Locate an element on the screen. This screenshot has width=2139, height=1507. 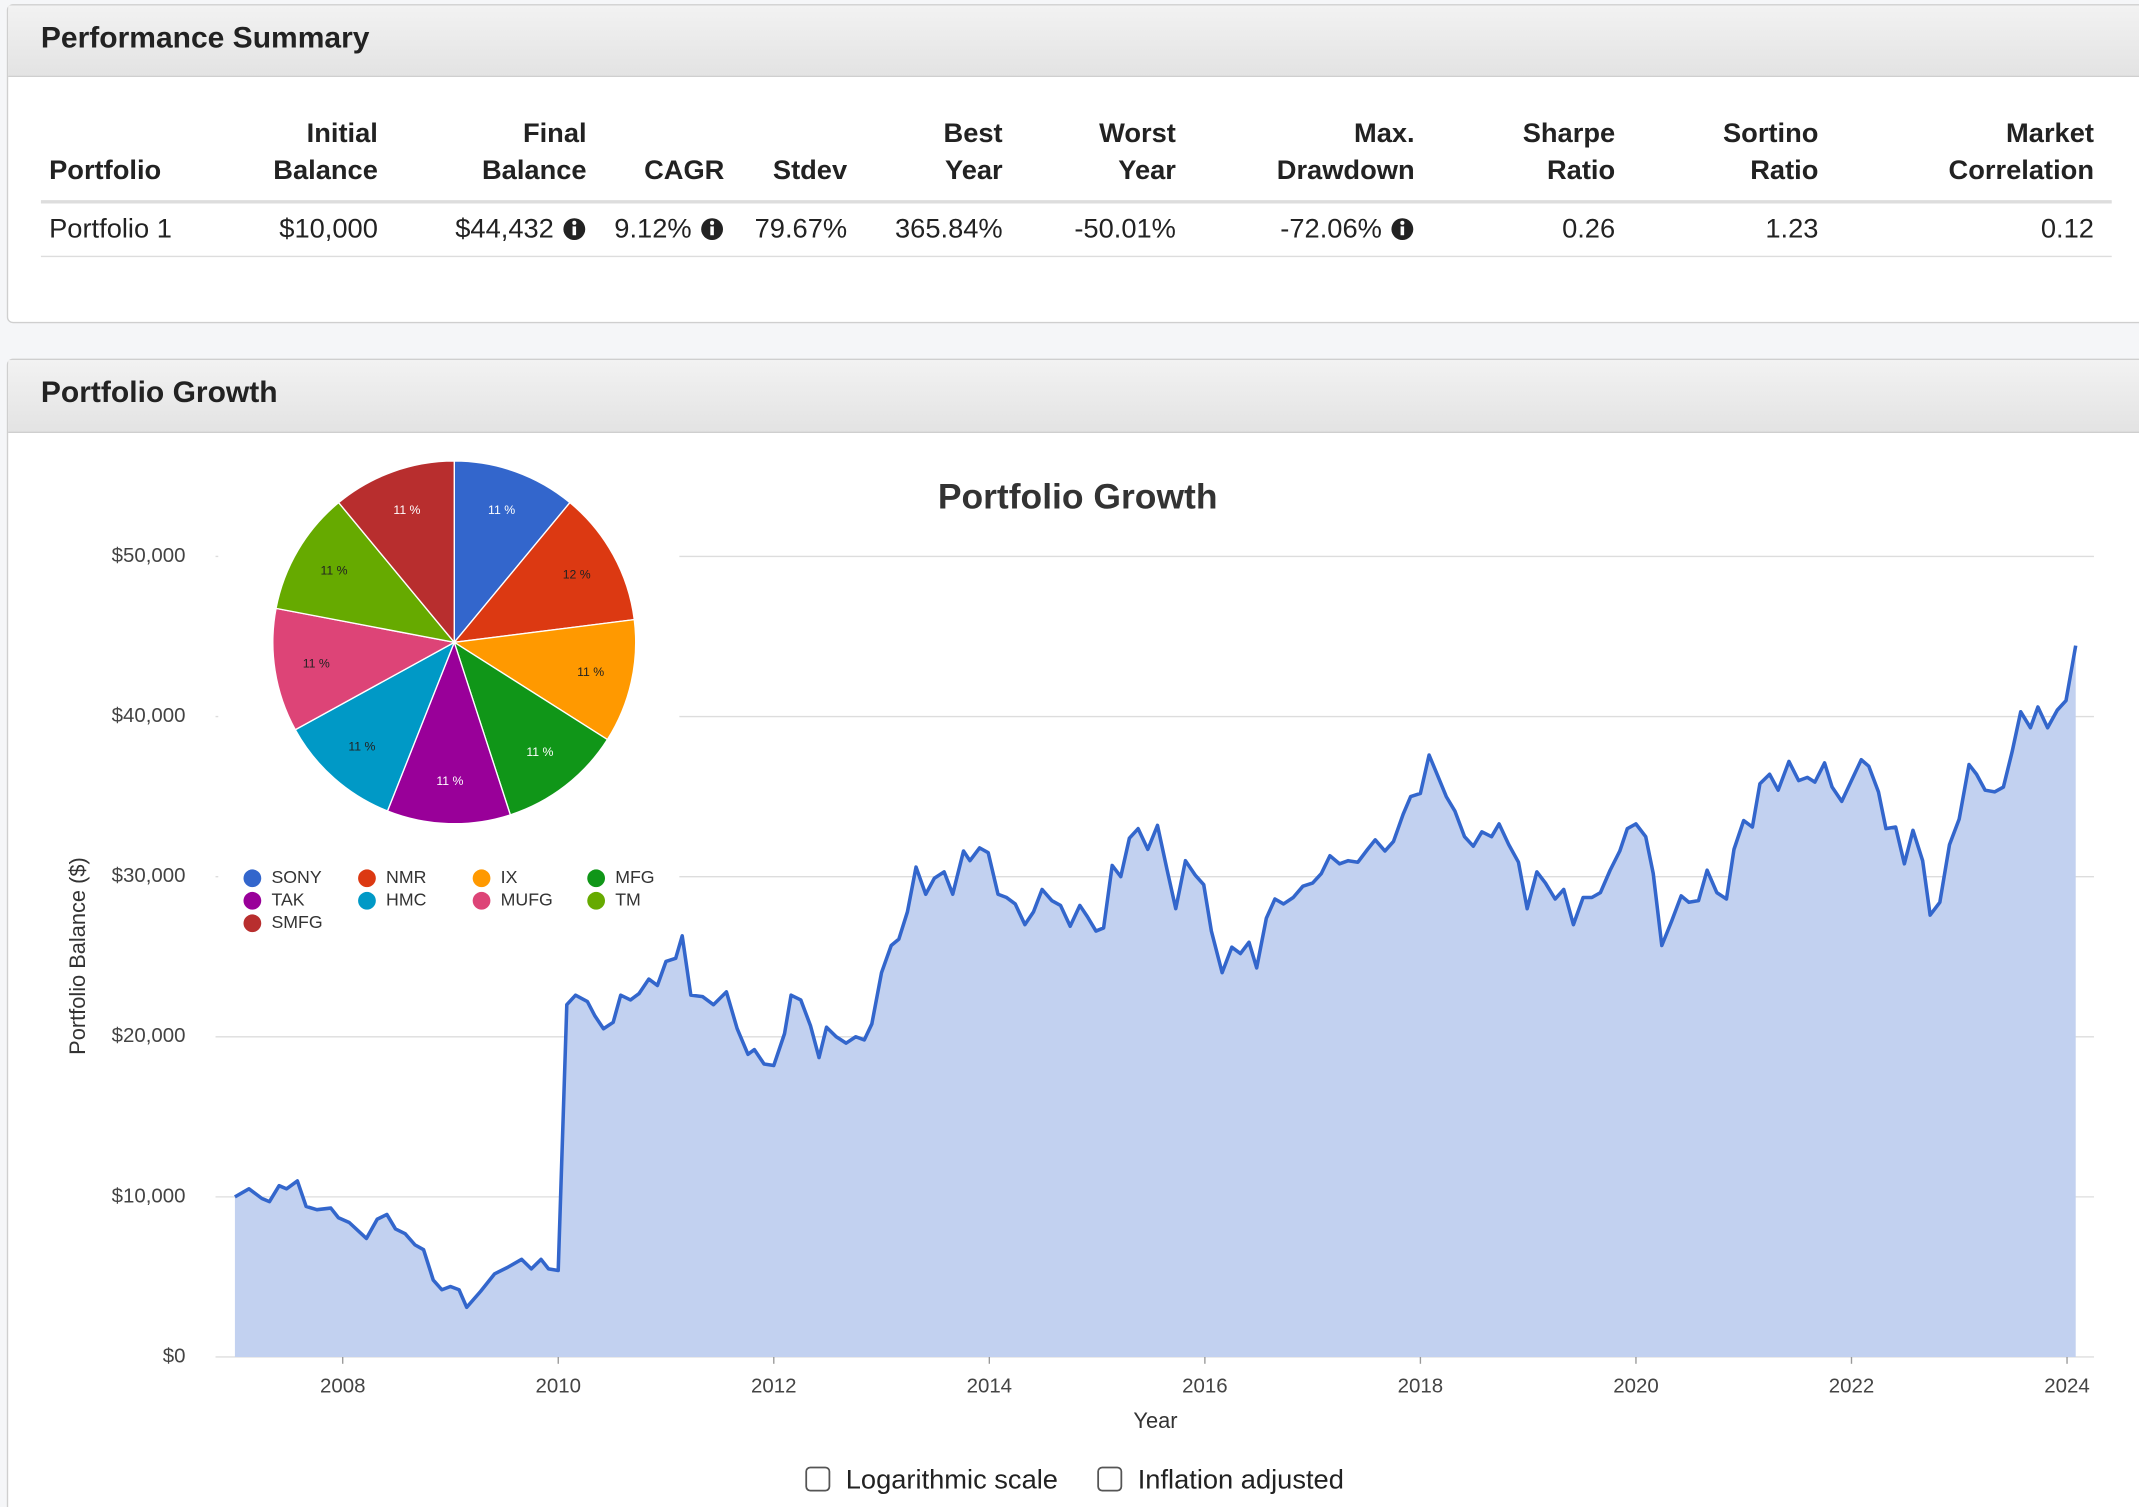
column-header: Correlation is located at coordinates (2021, 169).